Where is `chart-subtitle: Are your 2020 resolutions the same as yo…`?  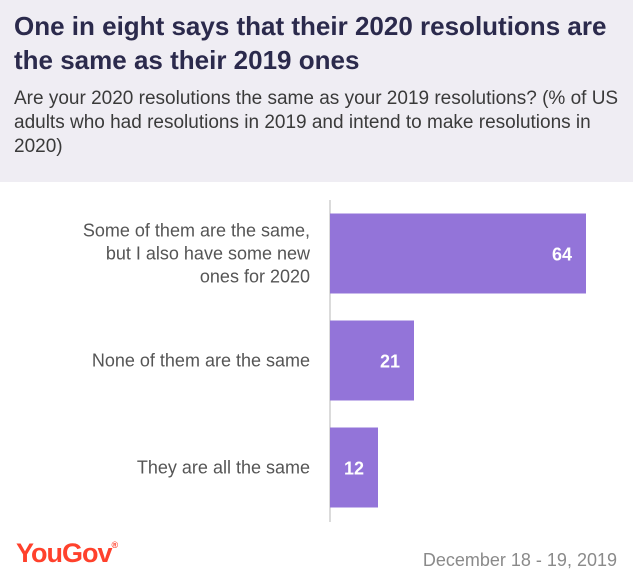
chart-subtitle: Are your 2020 resolutions the same as yo… is located at coordinates (316, 122).